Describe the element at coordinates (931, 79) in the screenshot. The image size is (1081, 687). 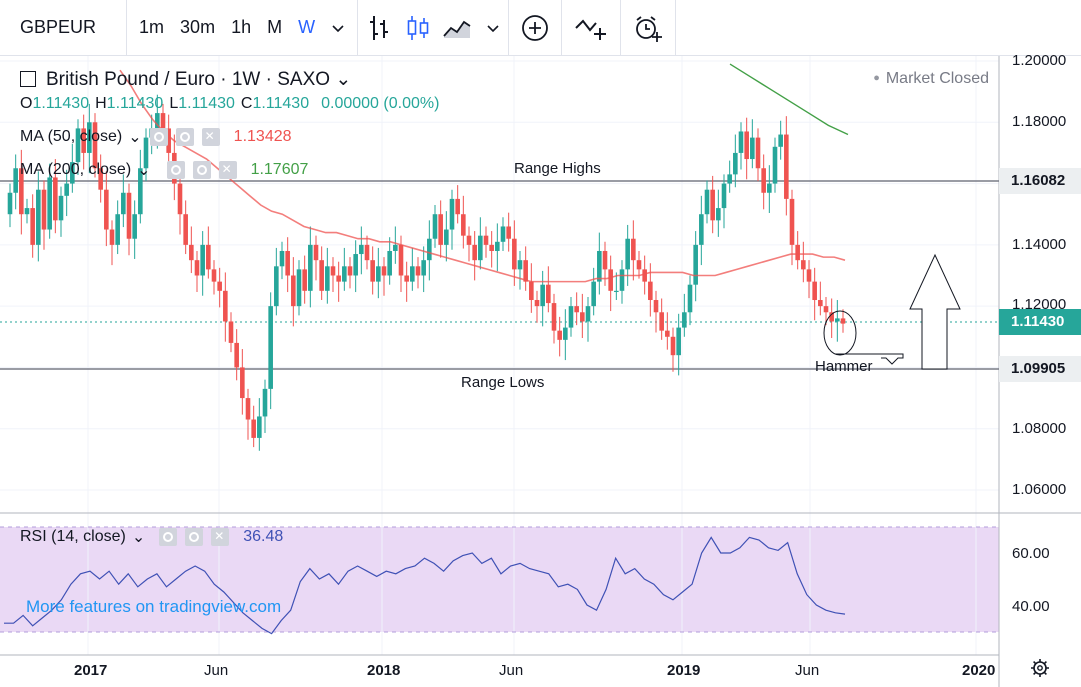
I see `market-status: Market Closed` at that location.